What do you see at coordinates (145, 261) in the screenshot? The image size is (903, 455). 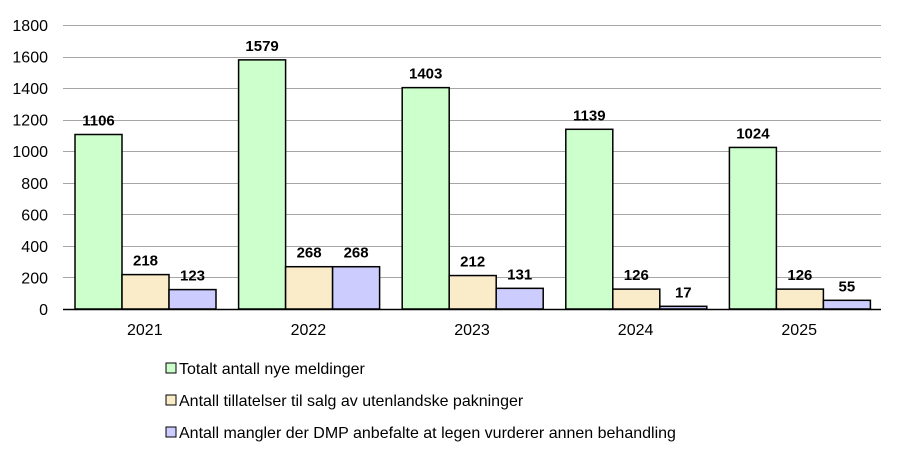 I see `data-label: 218` at bounding box center [145, 261].